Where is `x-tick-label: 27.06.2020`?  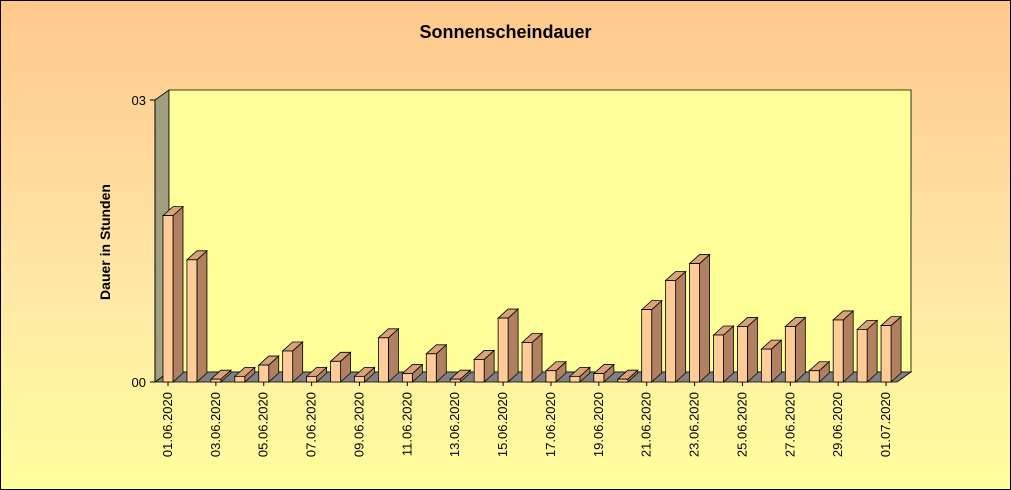 x-tick-label: 27.06.2020 is located at coordinates (789, 424).